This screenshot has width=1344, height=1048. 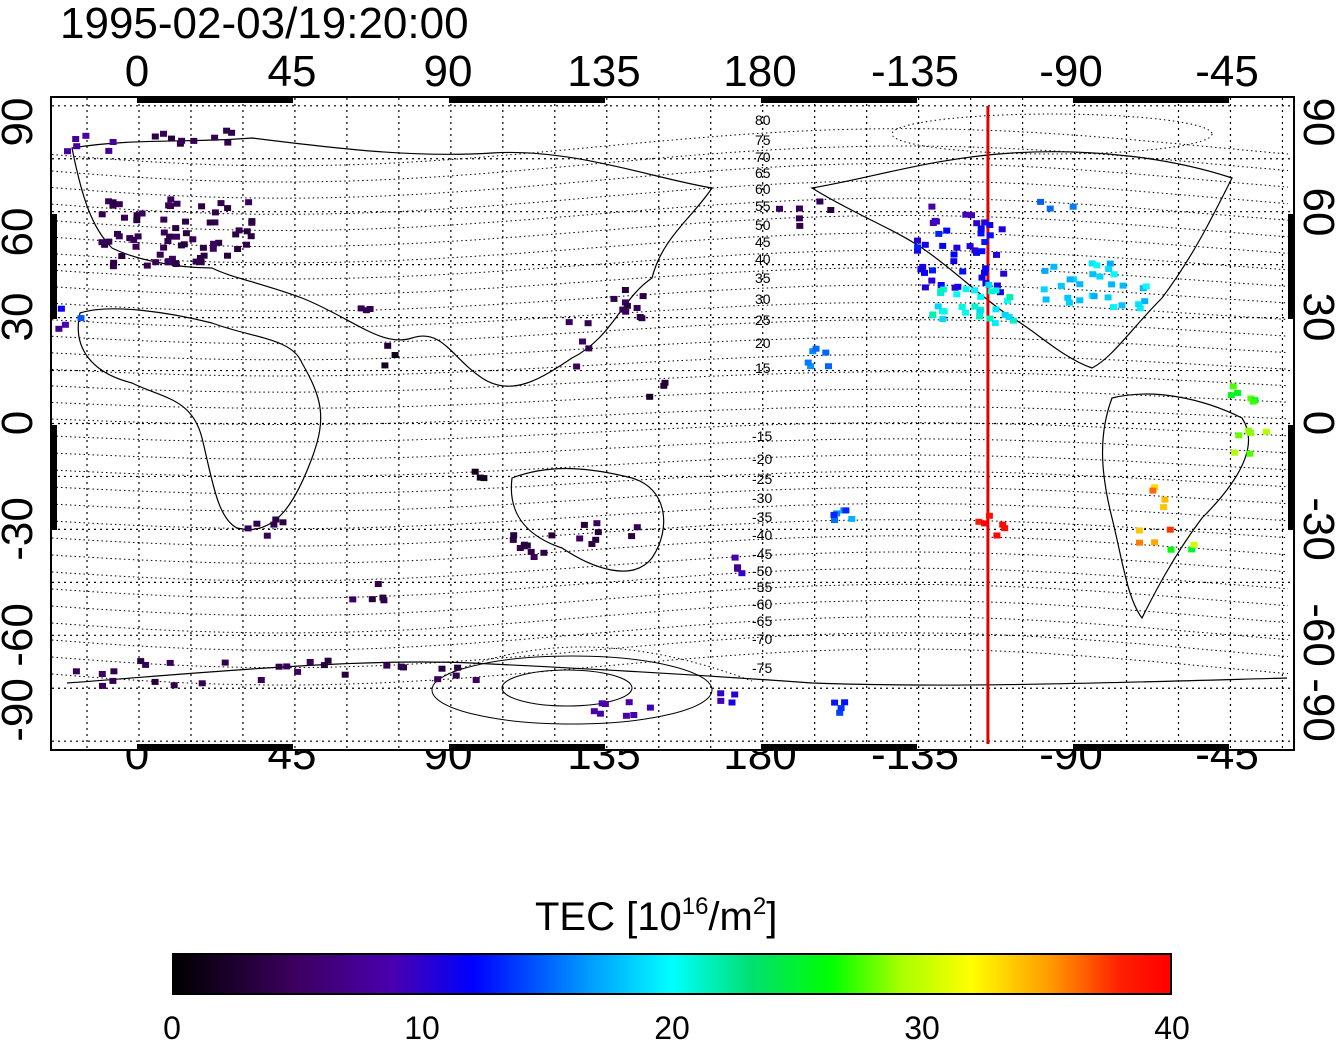 I want to click on coast-eurasia, so click(x=392, y=262).